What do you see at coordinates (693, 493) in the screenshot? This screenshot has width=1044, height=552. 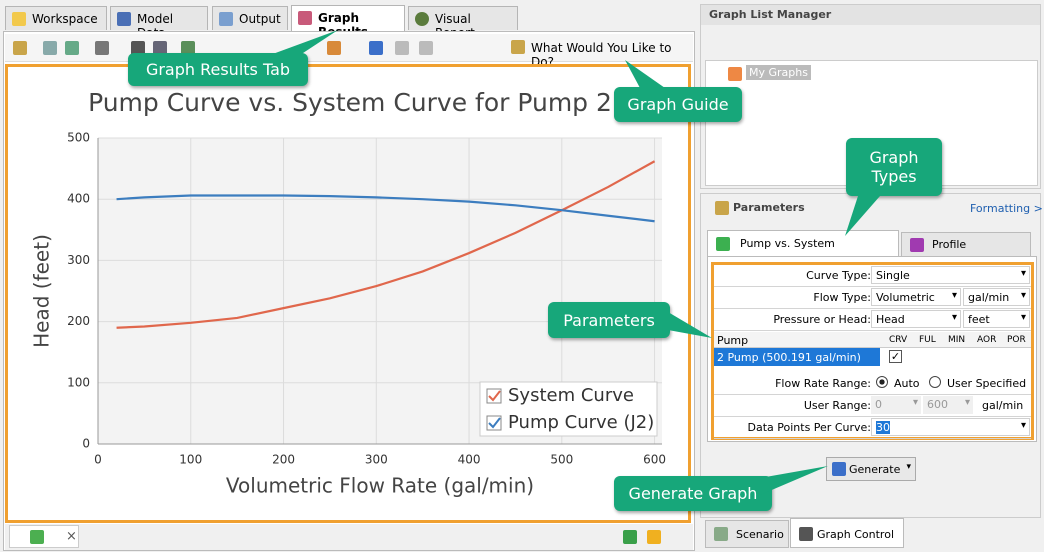 I see `callout: Generate Graph` at bounding box center [693, 493].